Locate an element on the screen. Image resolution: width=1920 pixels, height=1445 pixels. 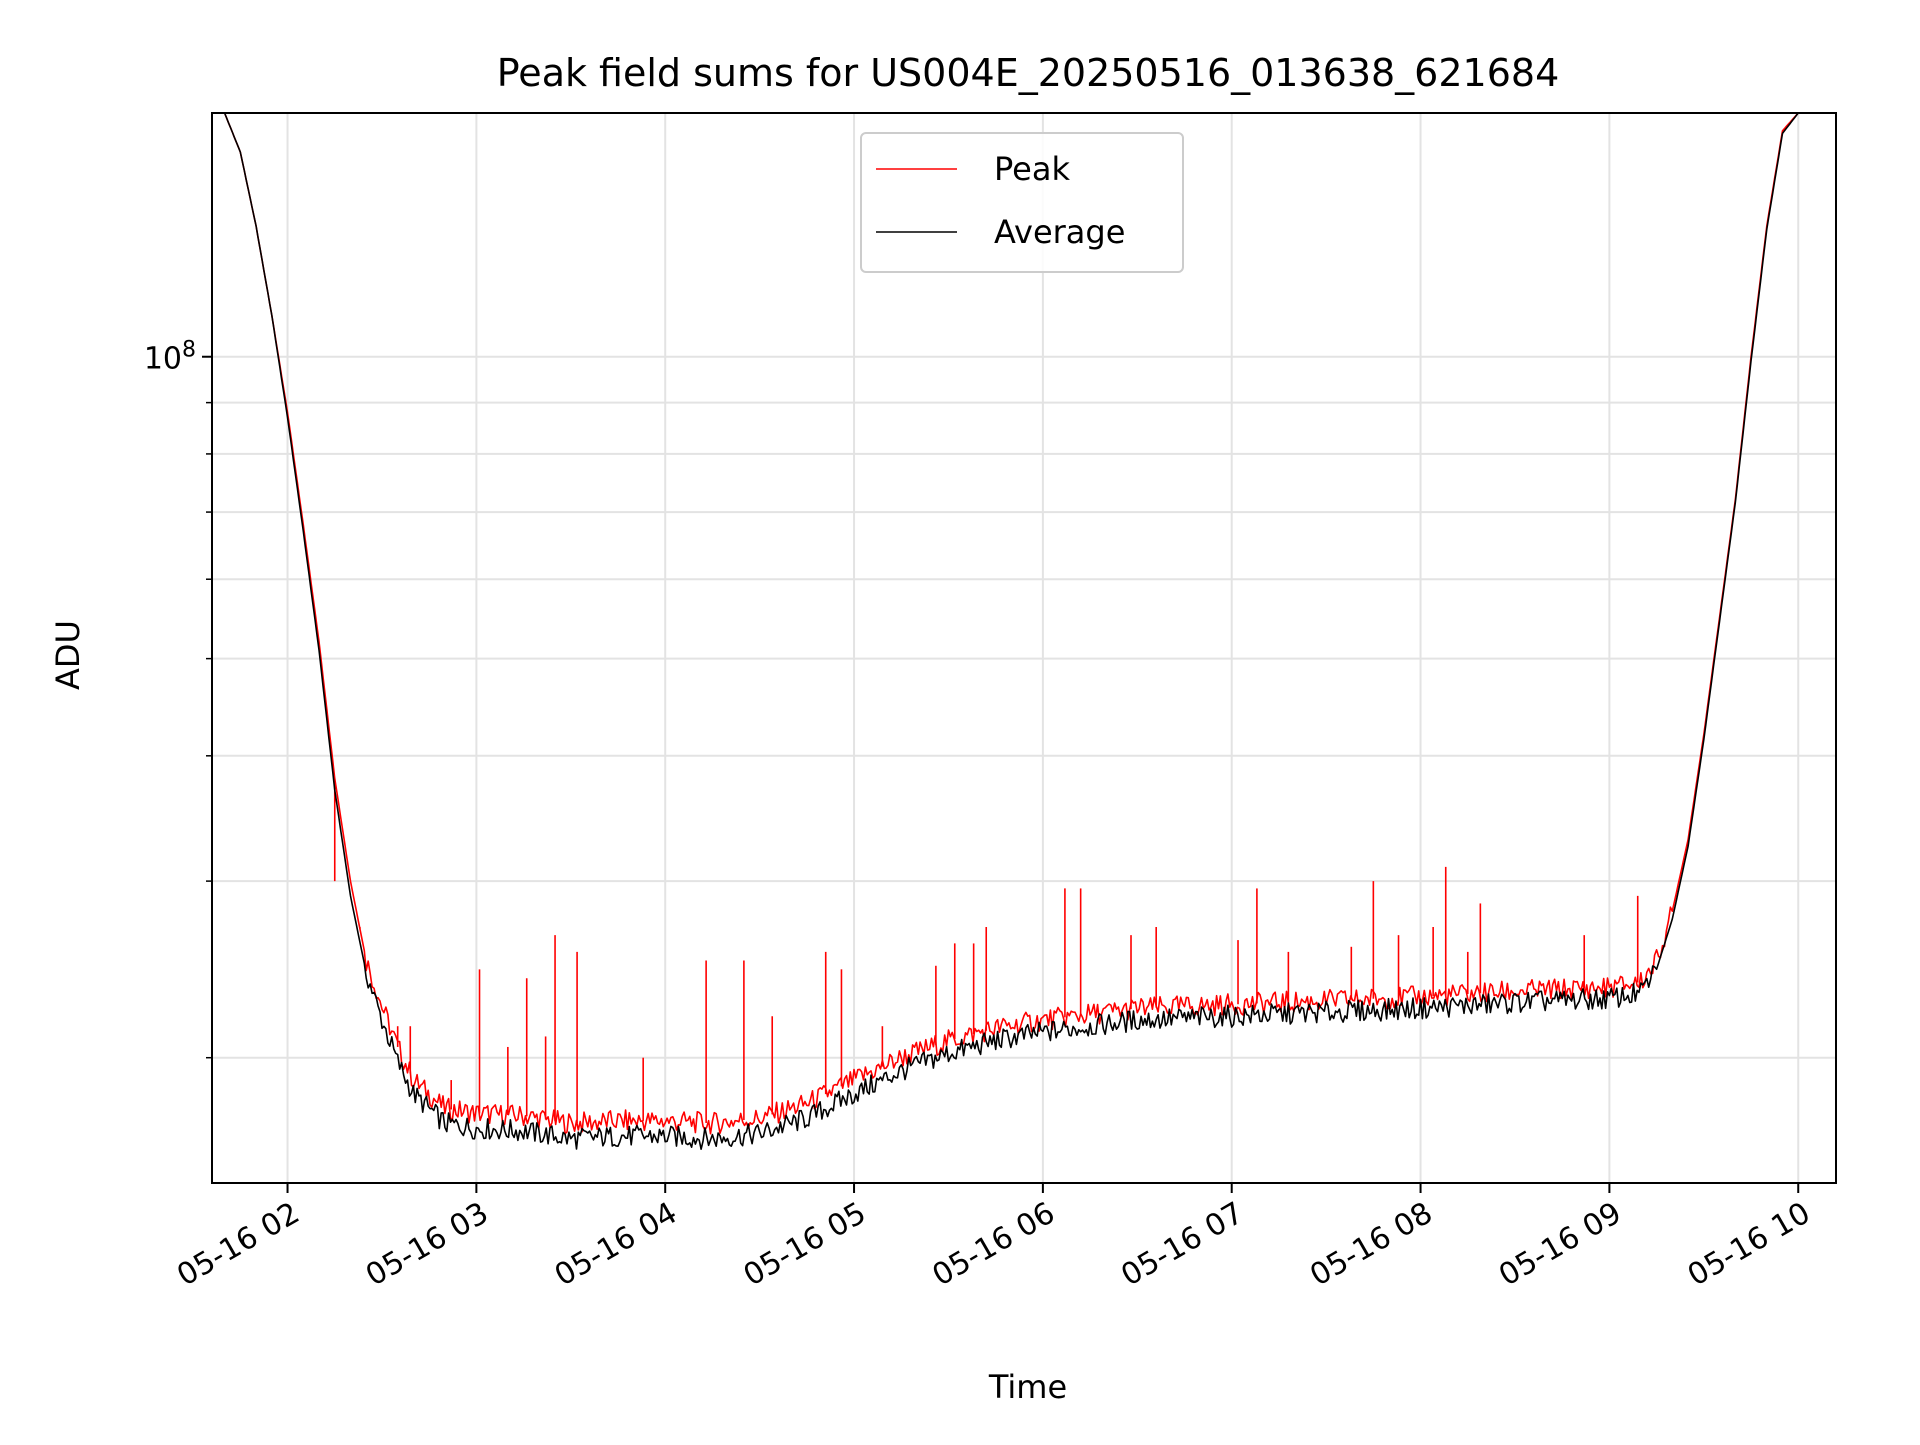
legend: Peak Average is located at coordinates (1022, 202).